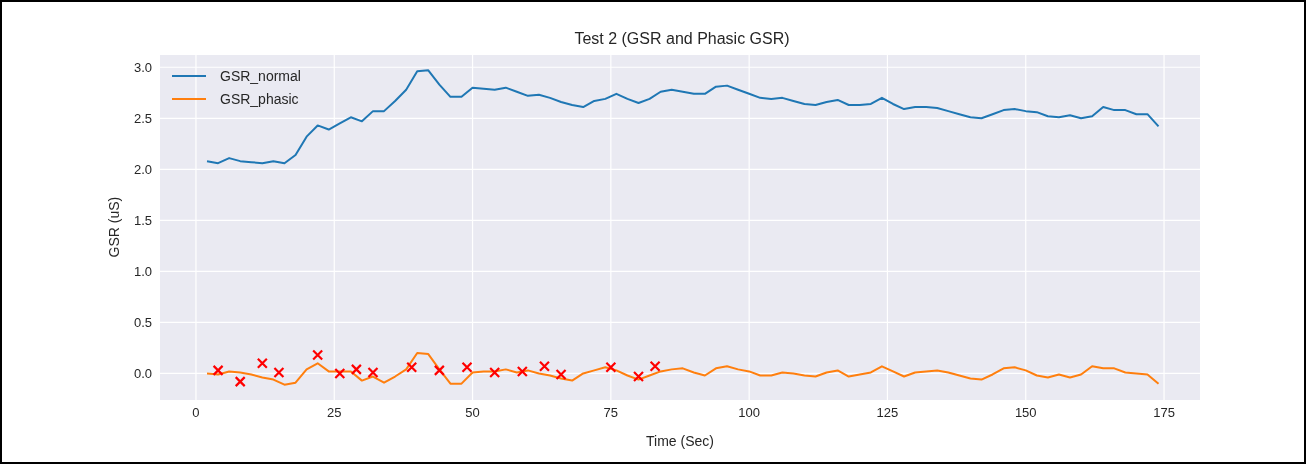  Describe the element at coordinates (142, 323) in the screenshot. I see `y-tick-label: 0.5` at that location.